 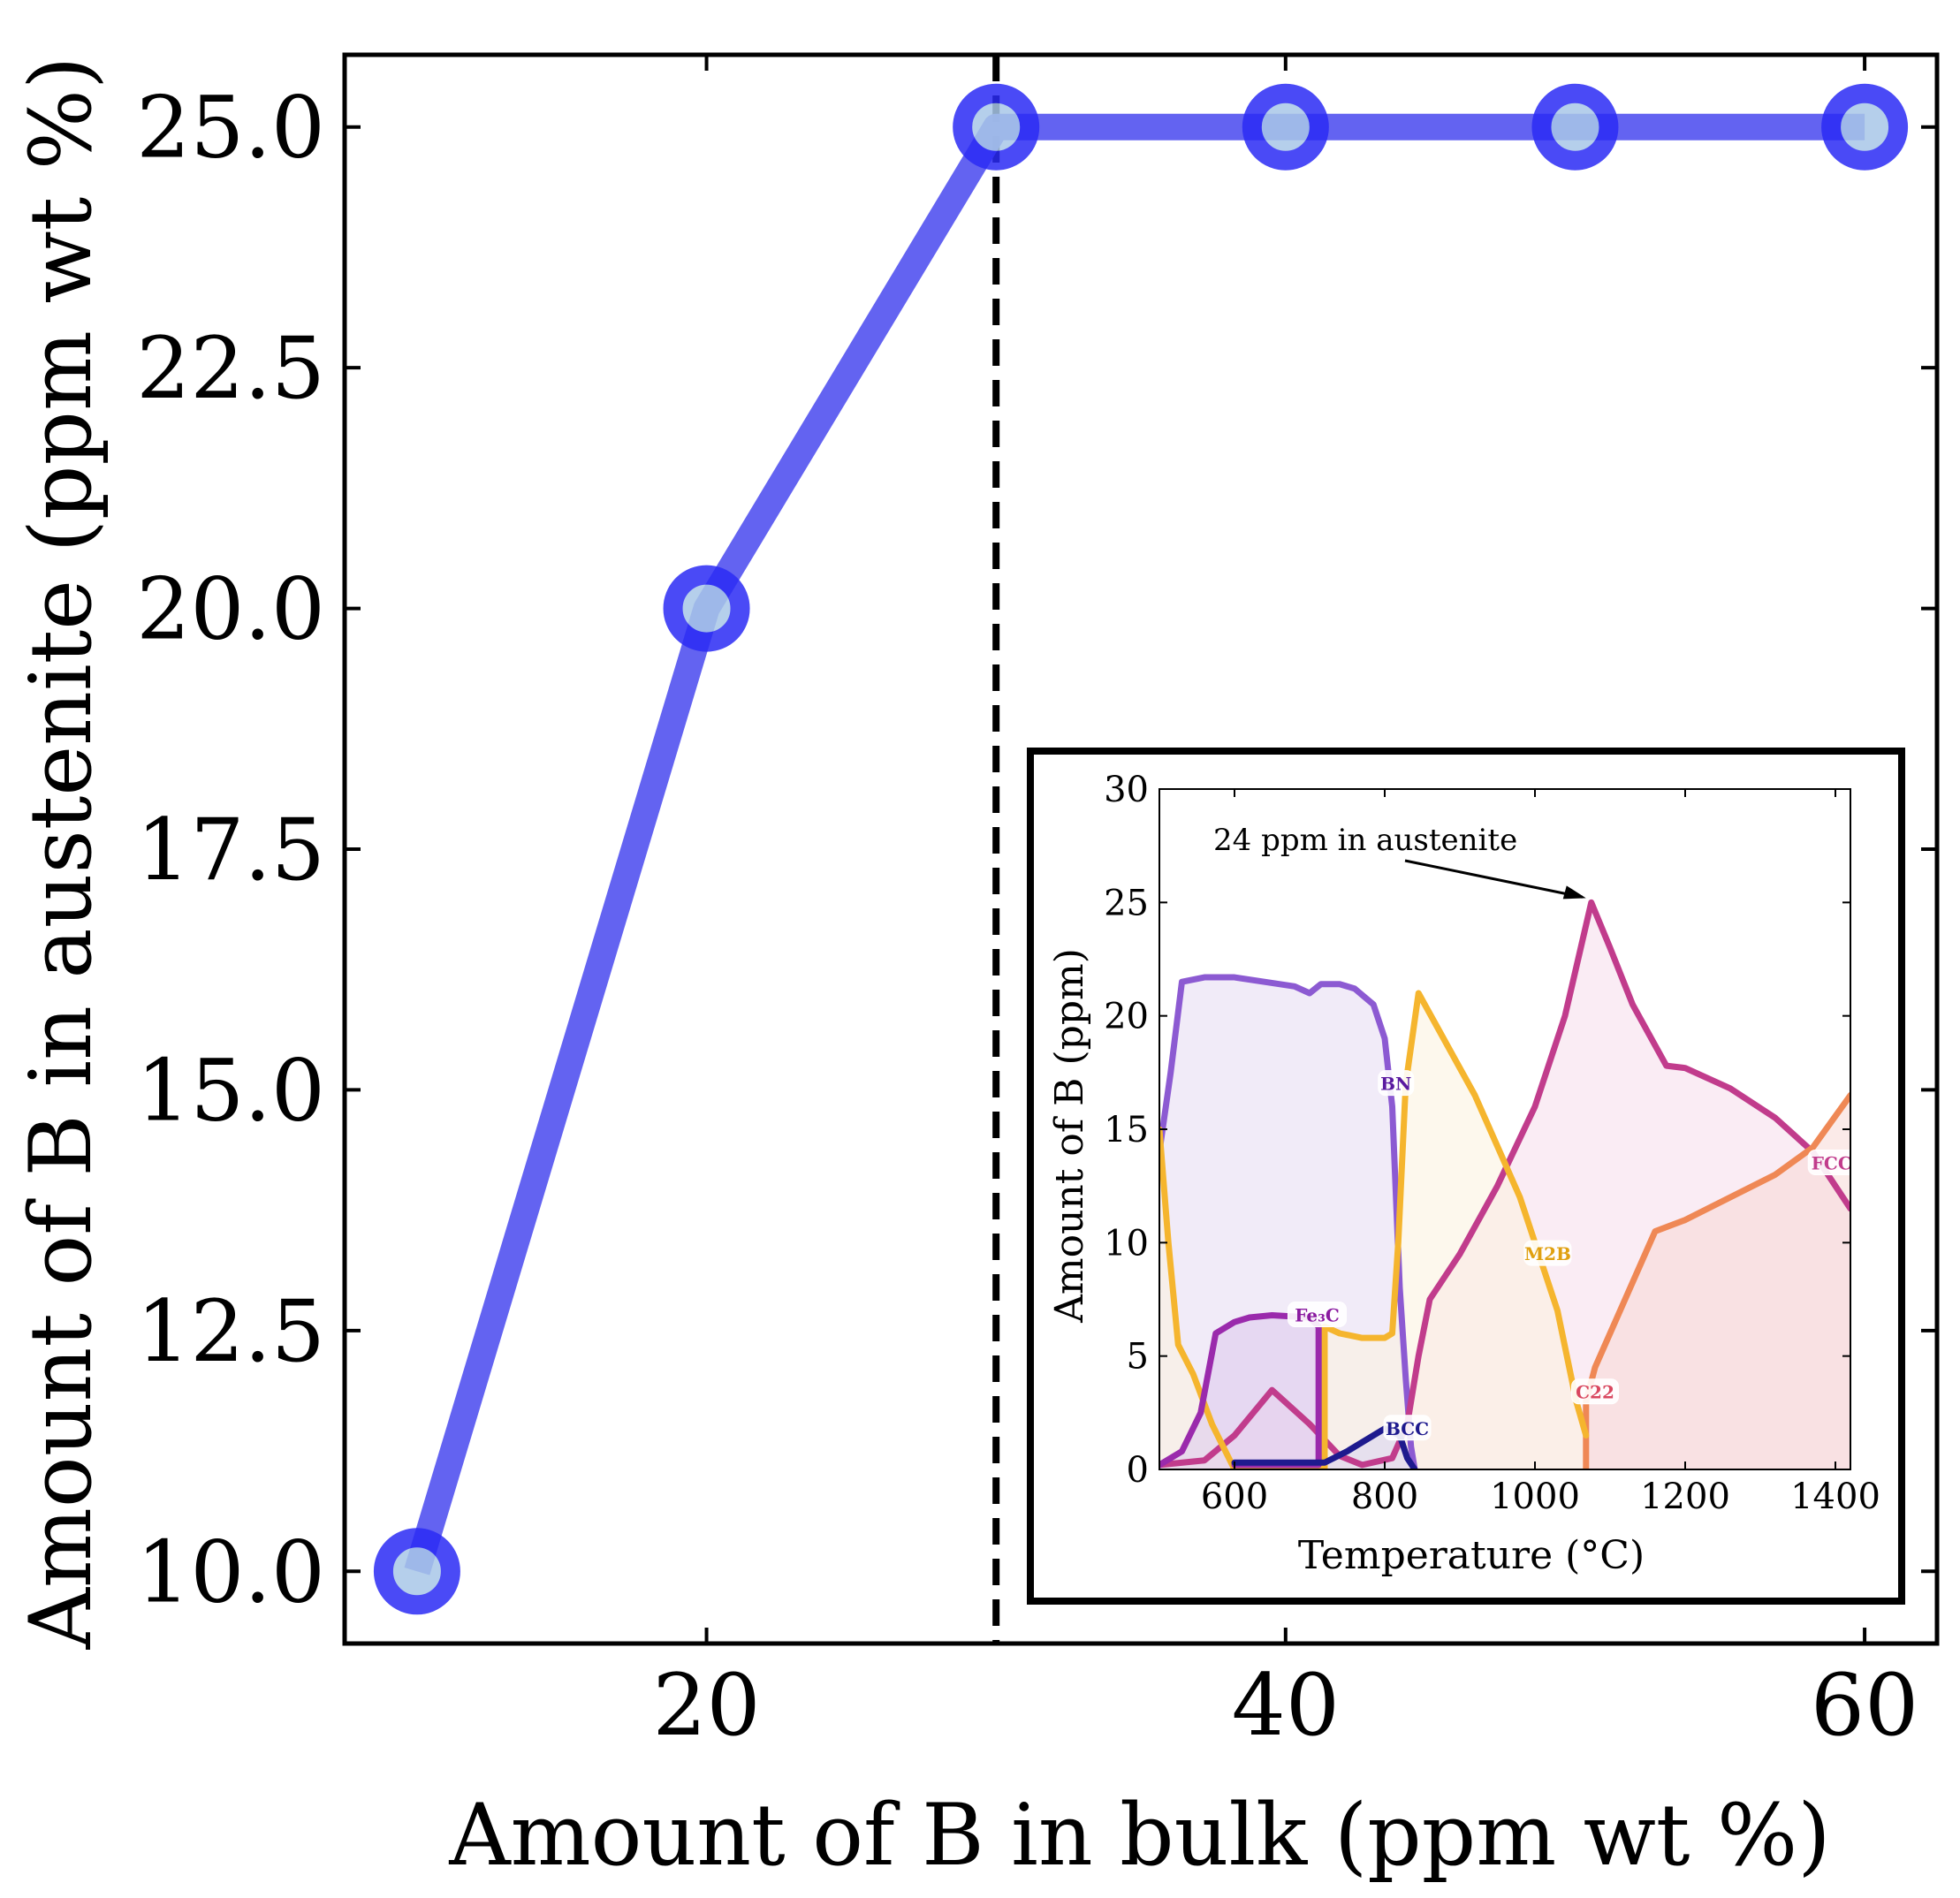 I want to click on inset-x-tick-label: 600, so click(x=1234, y=1497).